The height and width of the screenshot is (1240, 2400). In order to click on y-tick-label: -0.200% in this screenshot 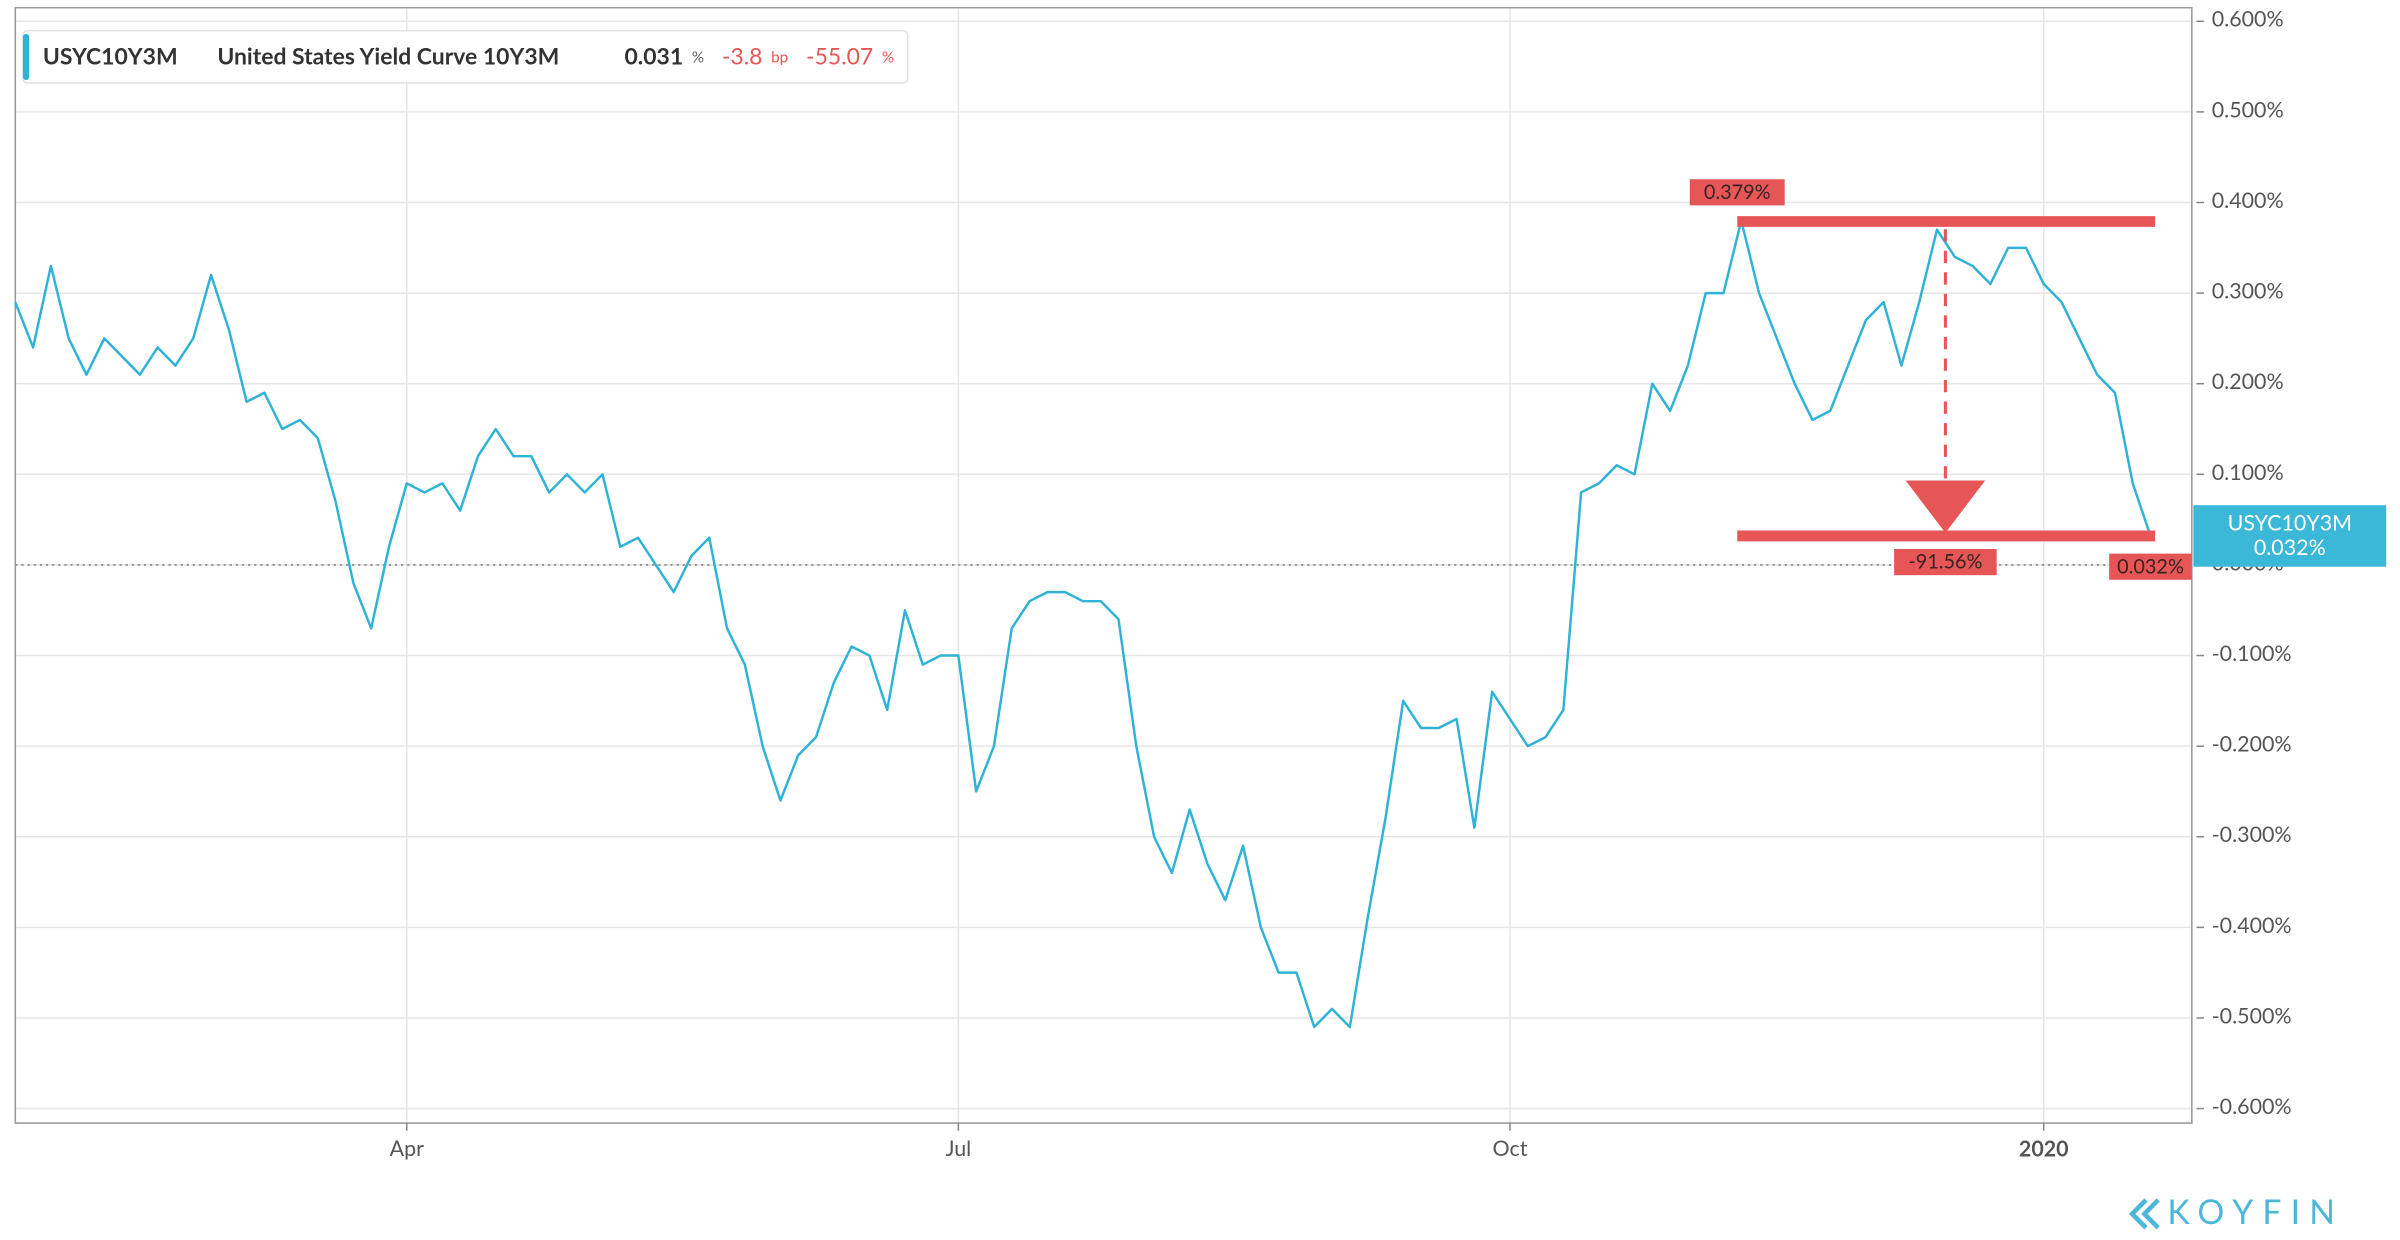, I will do `click(2252, 744)`.